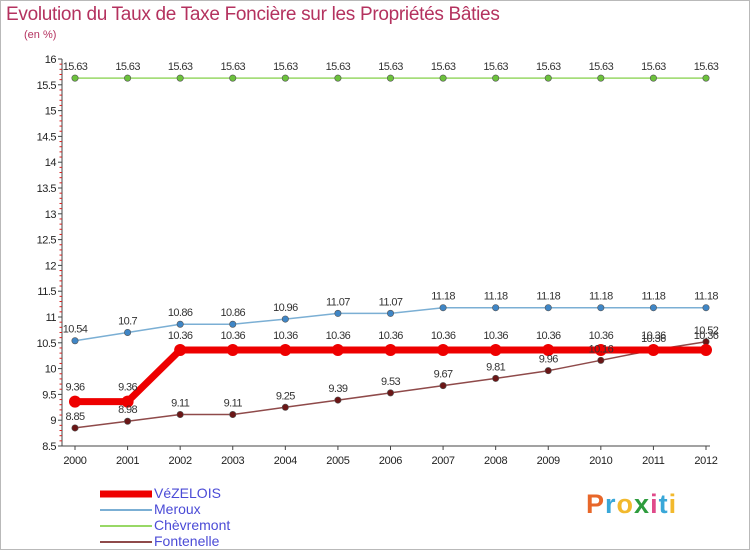 Image resolution: width=750 pixels, height=550 pixels. I want to click on data-label-fontenelle: 8.85, so click(74, 417).